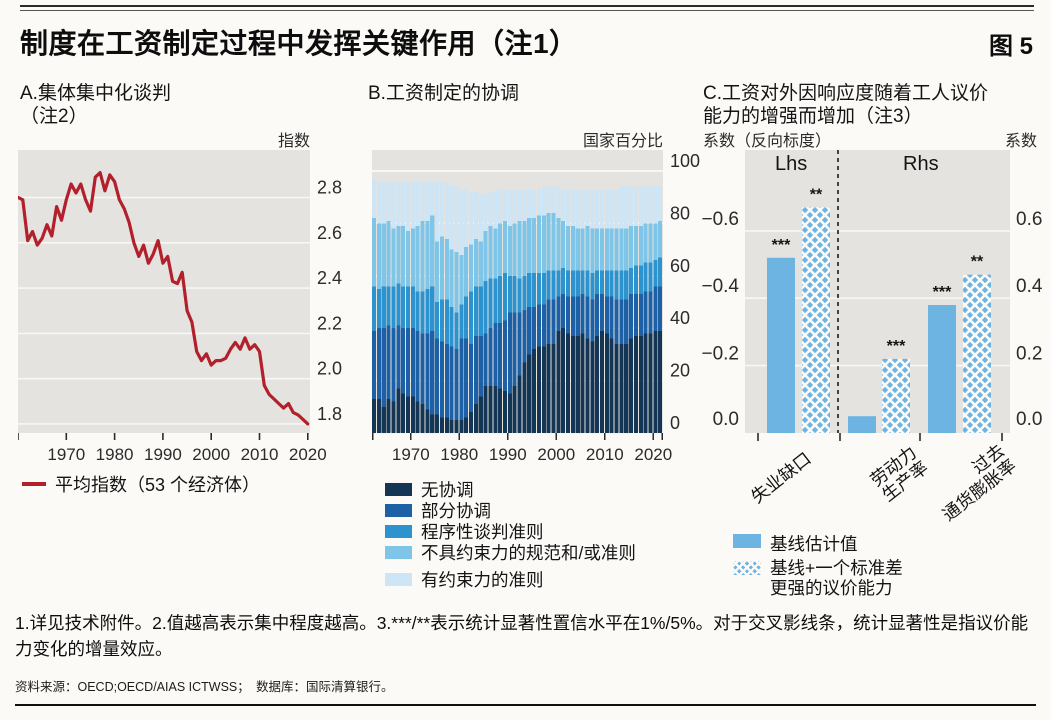 This screenshot has height=720, width=1051. I want to click on significance-stars: ***, so click(942, 292).